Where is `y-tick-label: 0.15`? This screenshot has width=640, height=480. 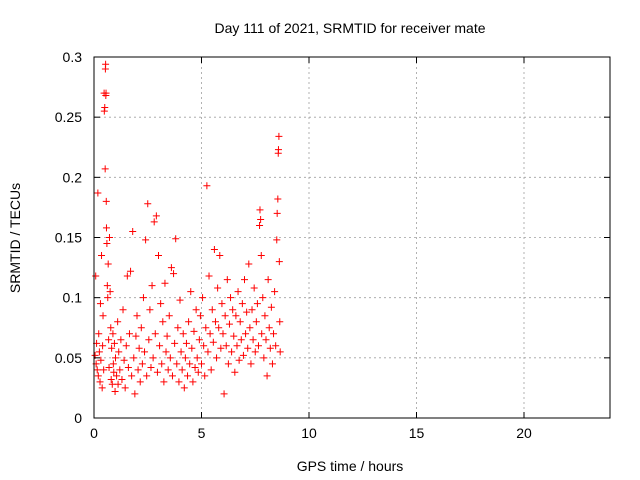
y-tick-label: 0.15 is located at coordinates (68, 238).